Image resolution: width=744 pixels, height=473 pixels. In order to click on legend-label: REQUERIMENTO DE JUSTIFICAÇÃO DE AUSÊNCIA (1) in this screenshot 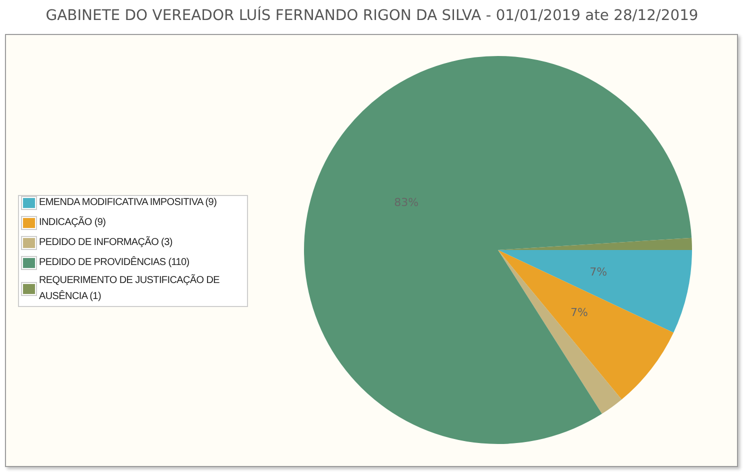, I will do `click(130, 288)`.